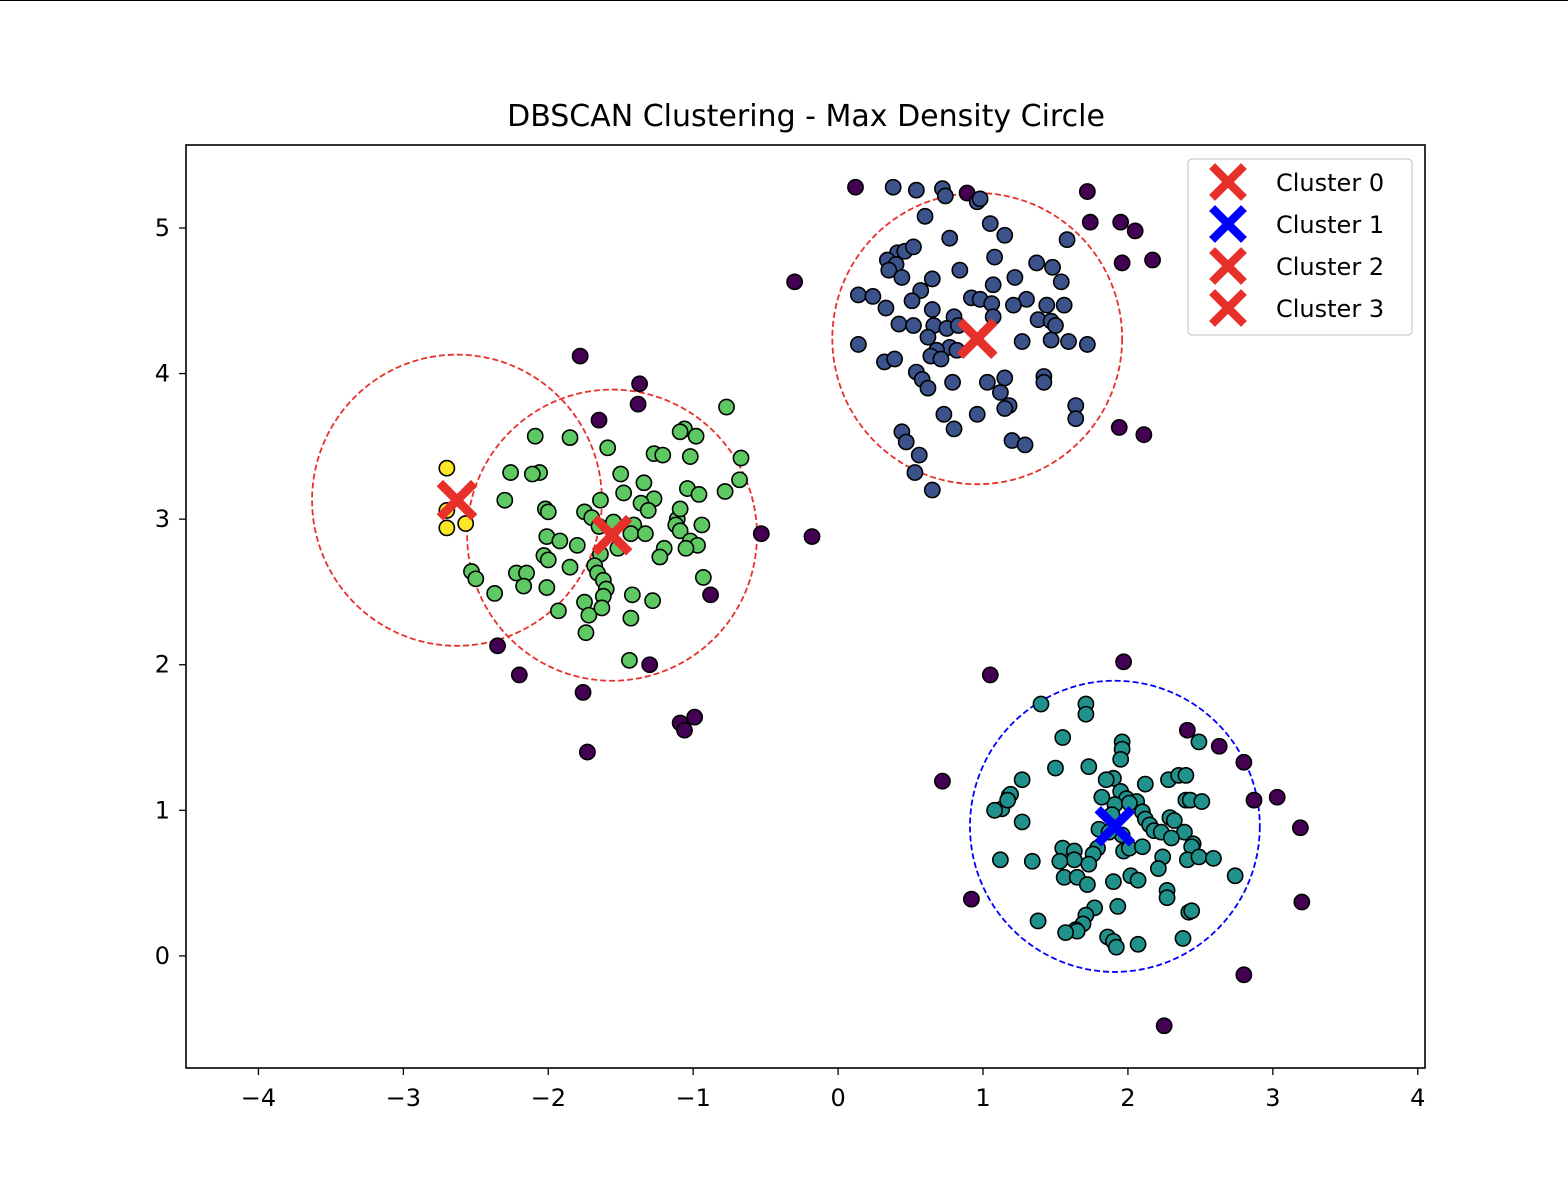 Image resolution: width=1568 pixels, height=1182 pixels. What do you see at coordinates (806, 116) in the screenshot?
I see `chart-title: DBSCAN Clustering - Max Density Circle` at bounding box center [806, 116].